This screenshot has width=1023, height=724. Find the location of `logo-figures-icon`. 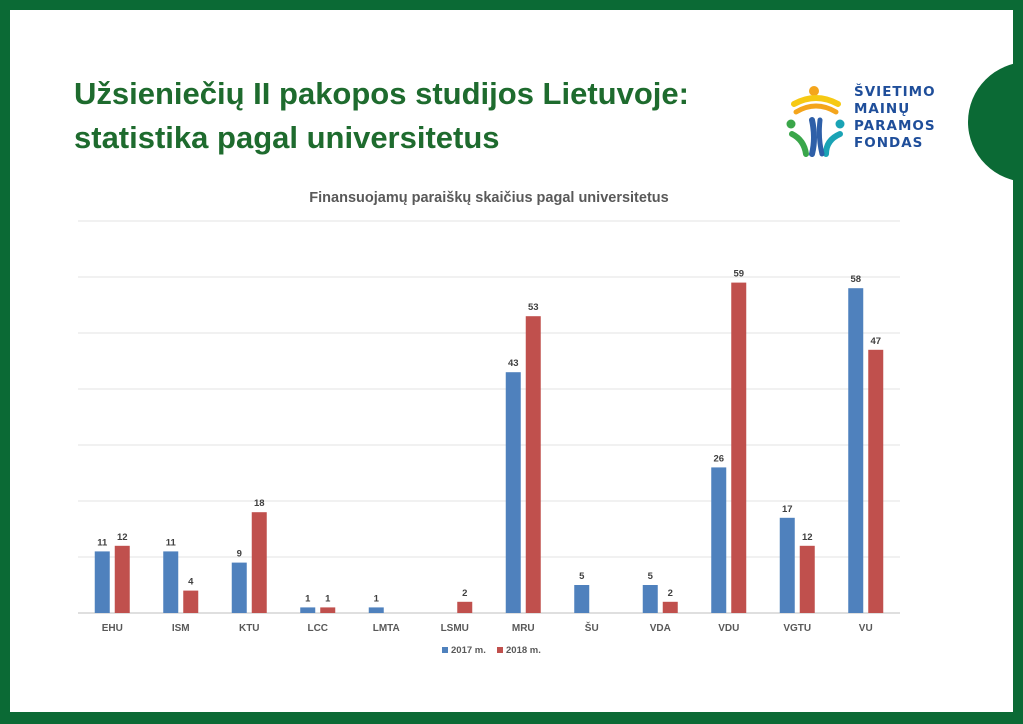

logo-figures-icon is located at coordinates (815, 121).